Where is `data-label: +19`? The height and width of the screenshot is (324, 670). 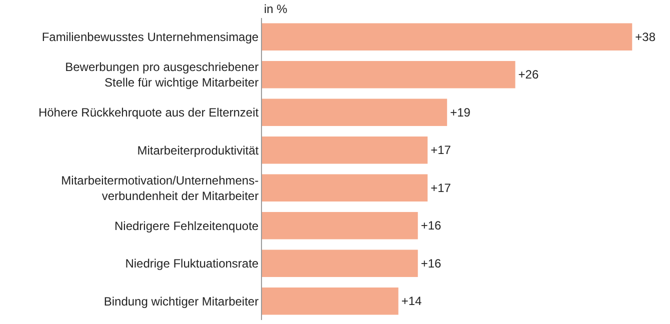
data-label: +19 is located at coordinates (460, 112).